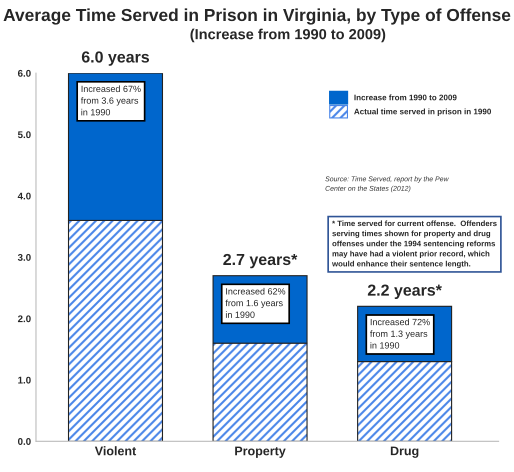 Image resolution: width=514 pixels, height=472 pixels. What do you see at coordinates (24, 73) in the screenshot?
I see `y-tick-label: 6.0` at bounding box center [24, 73].